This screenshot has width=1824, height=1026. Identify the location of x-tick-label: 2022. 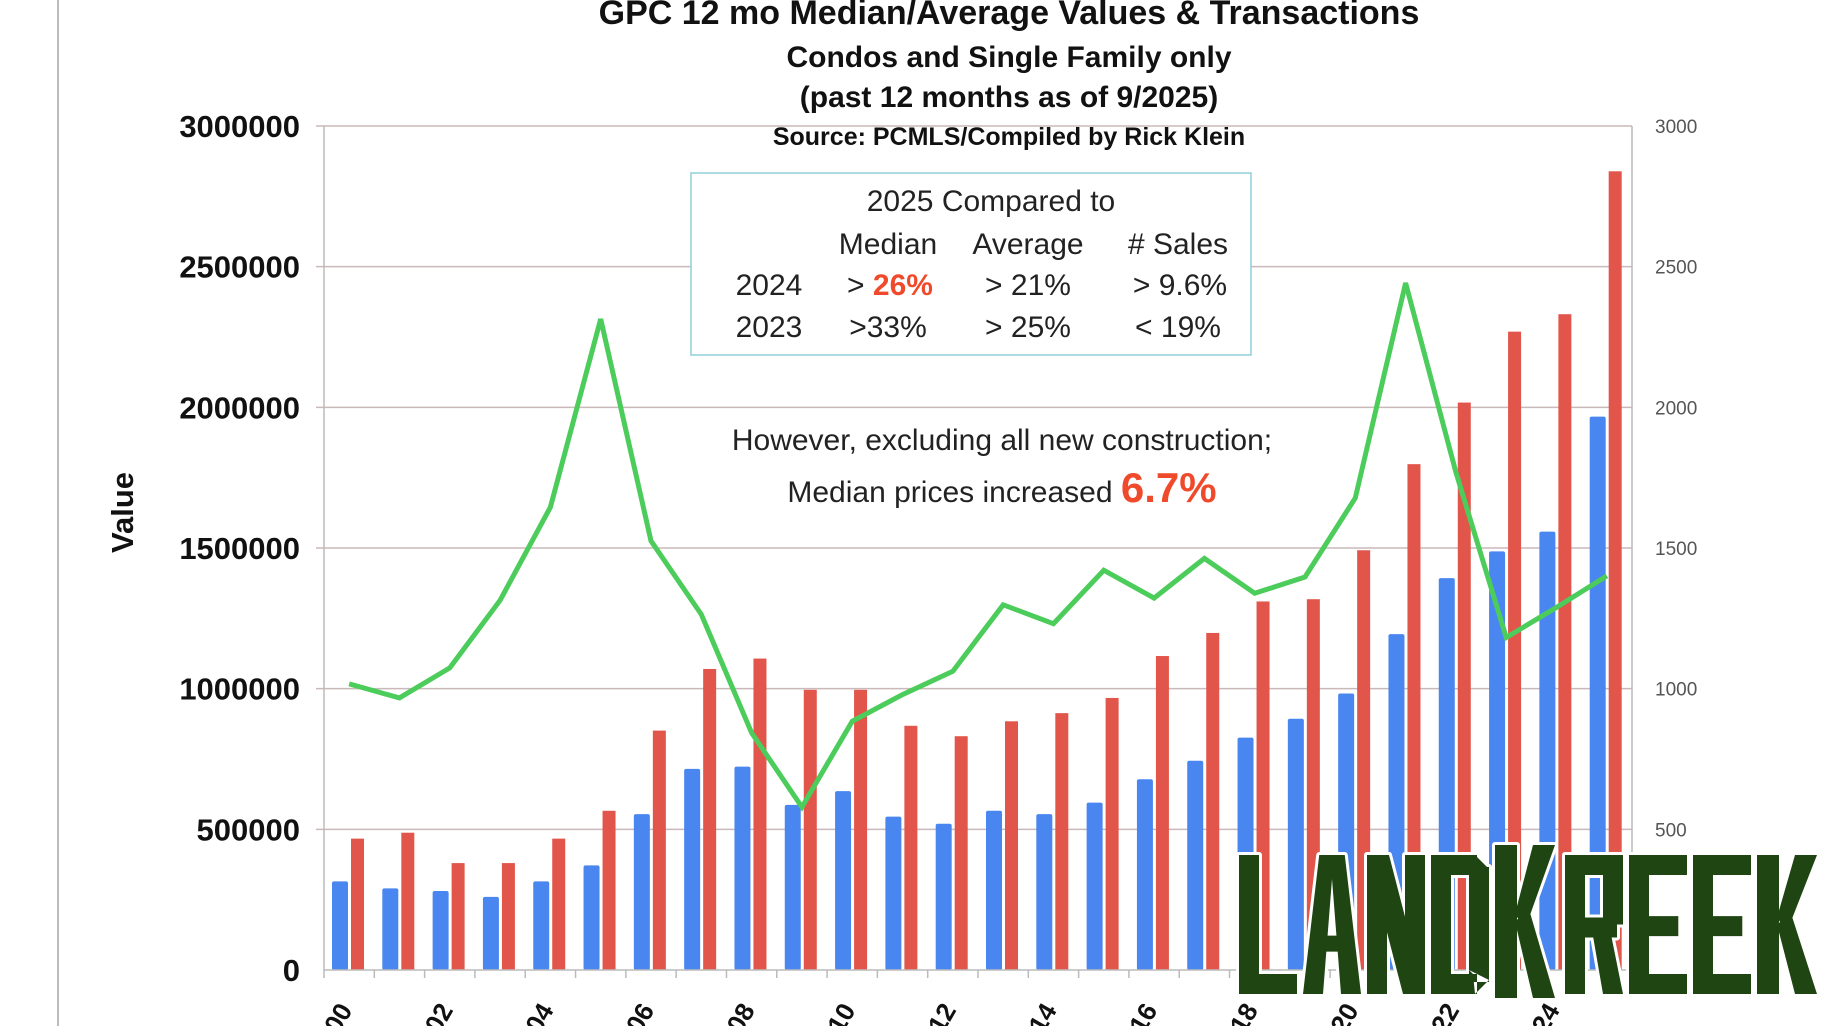
(1437, 1012).